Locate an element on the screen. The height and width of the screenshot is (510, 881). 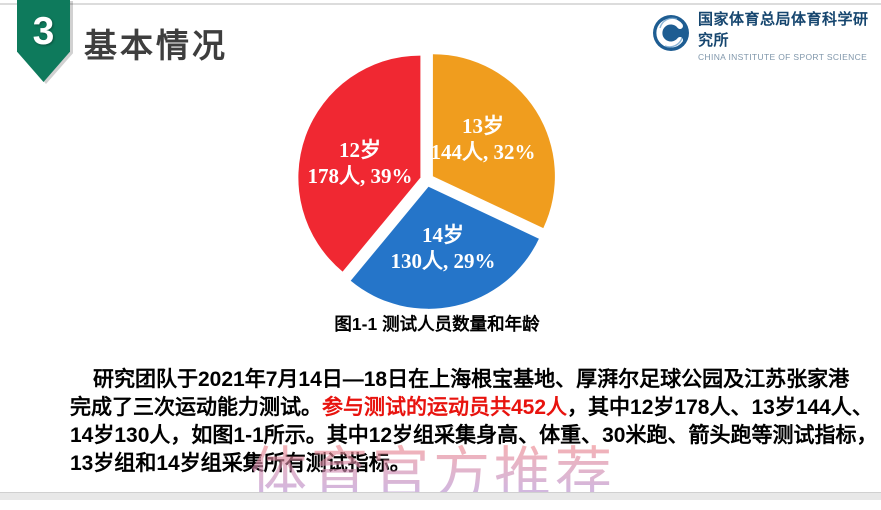
highlighted-text: 参与测试的运动员共452人 is located at coordinates (445, 407).